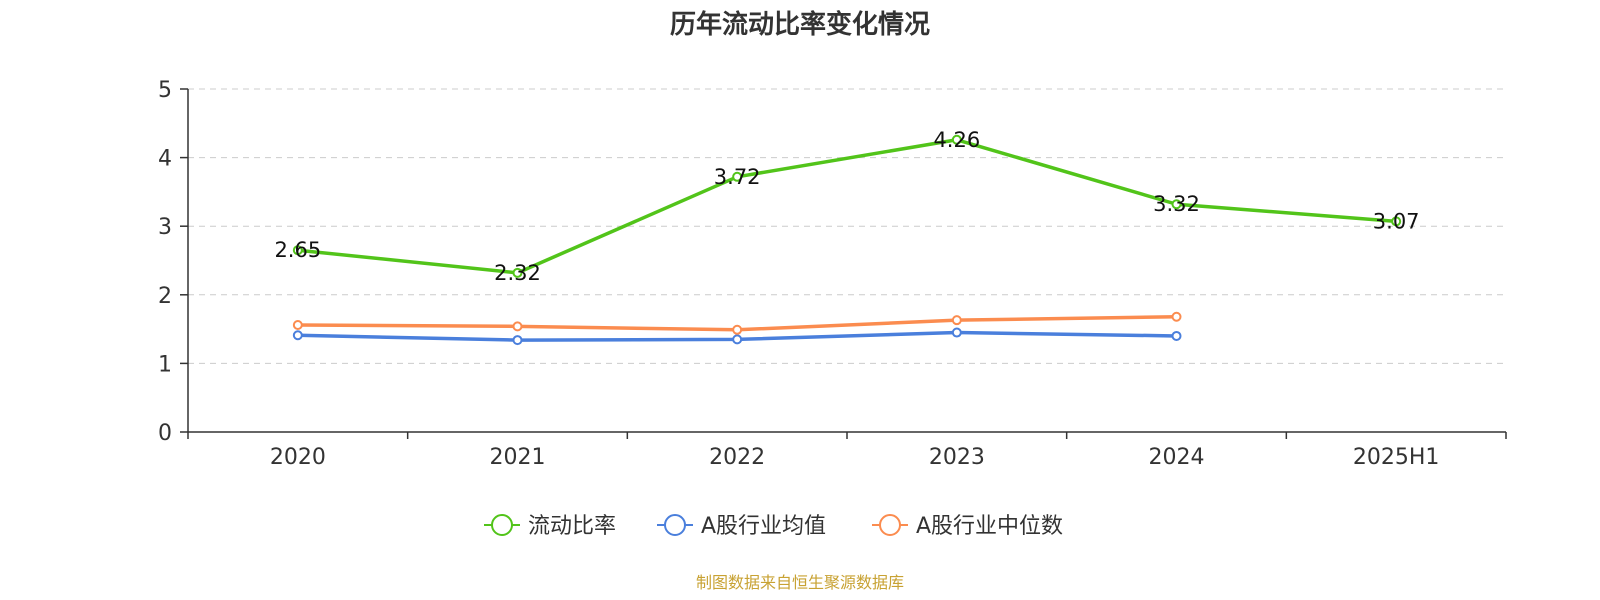 This screenshot has width=1600, height=600. What do you see at coordinates (165, 90) in the screenshot?
I see `y-tick-label: 5` at bounding box center [165, 90].